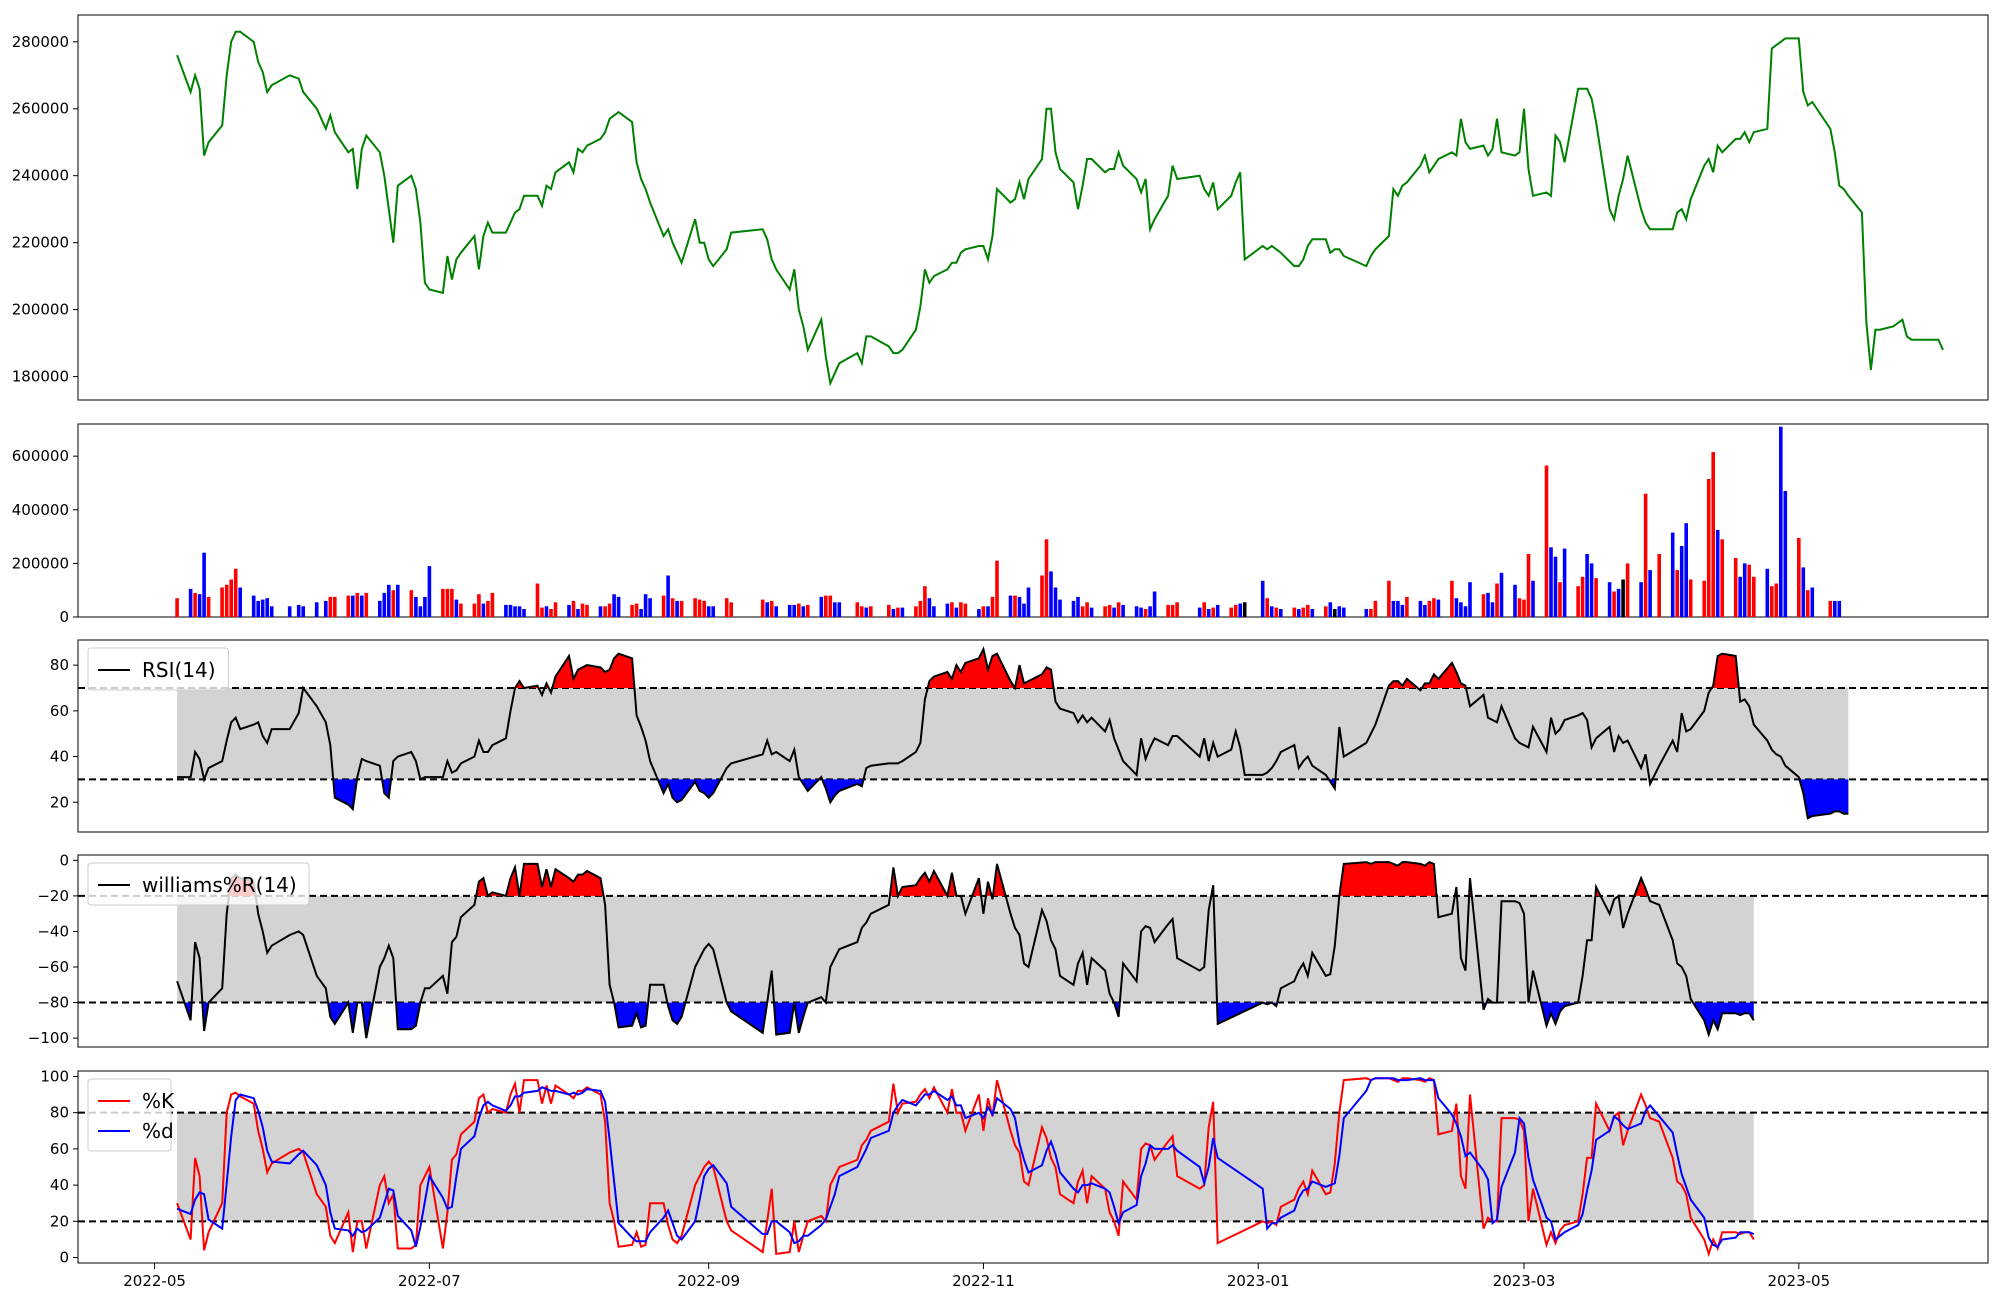  What do you see at coordinates (53, 967) in the screenshot?
I see `panel-3-y-tick-label: −60` at bounding box center [53, 967].